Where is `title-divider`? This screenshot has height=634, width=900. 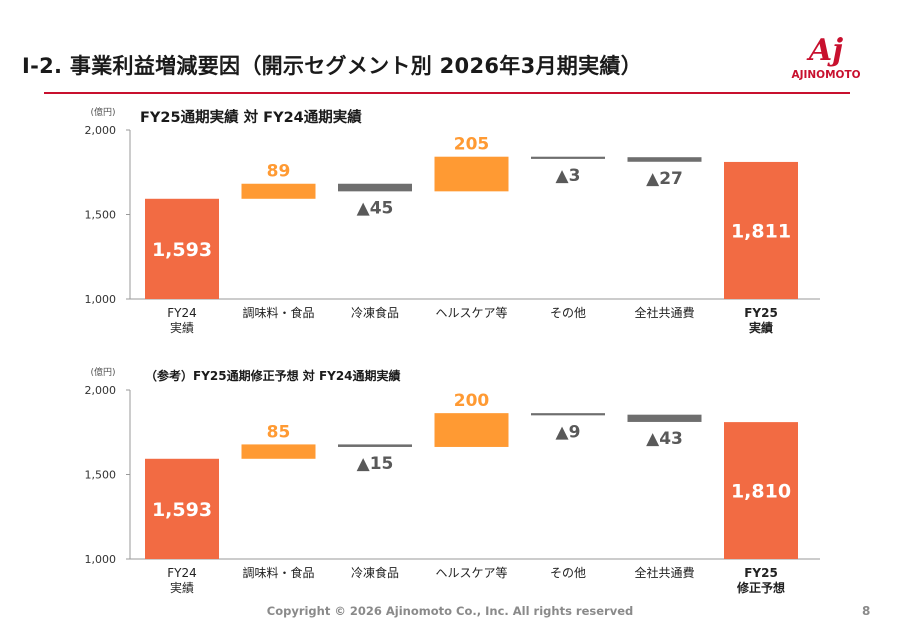 title-divider is located at coordinates (447, 93).